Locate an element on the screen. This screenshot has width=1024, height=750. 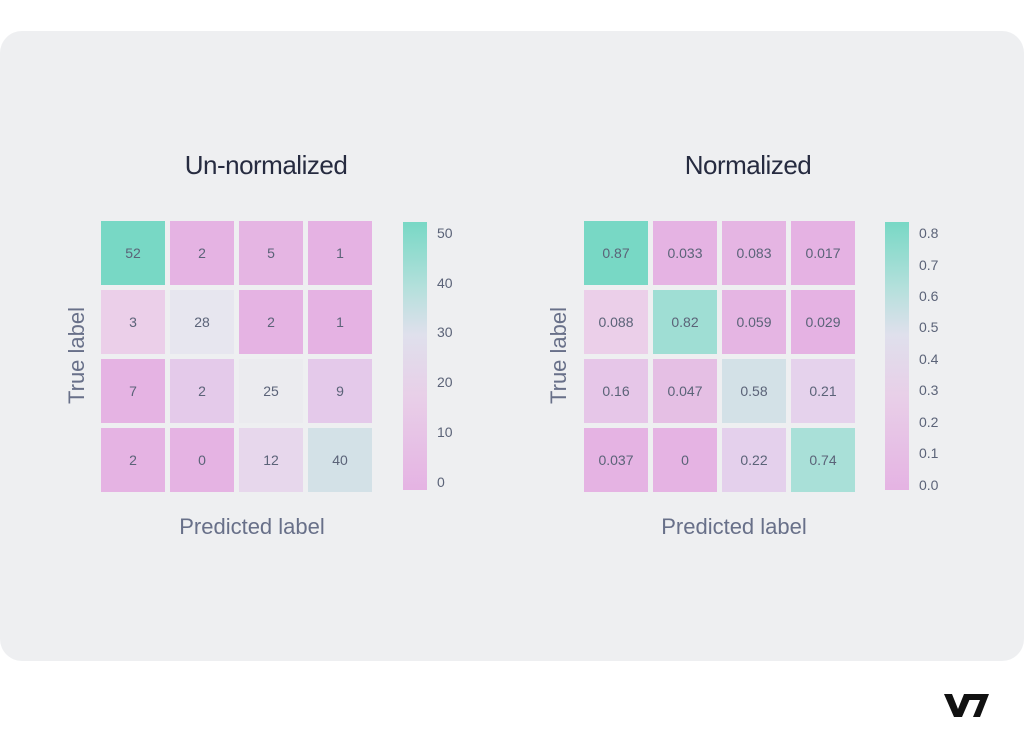
colorbar-tick: 0.7 is located at coordinates (929, 265).